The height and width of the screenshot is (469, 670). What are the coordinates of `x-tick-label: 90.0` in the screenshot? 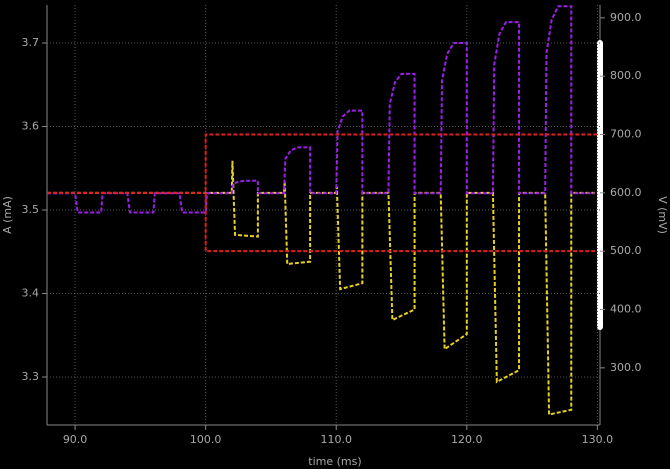 It's located at (75, 439).